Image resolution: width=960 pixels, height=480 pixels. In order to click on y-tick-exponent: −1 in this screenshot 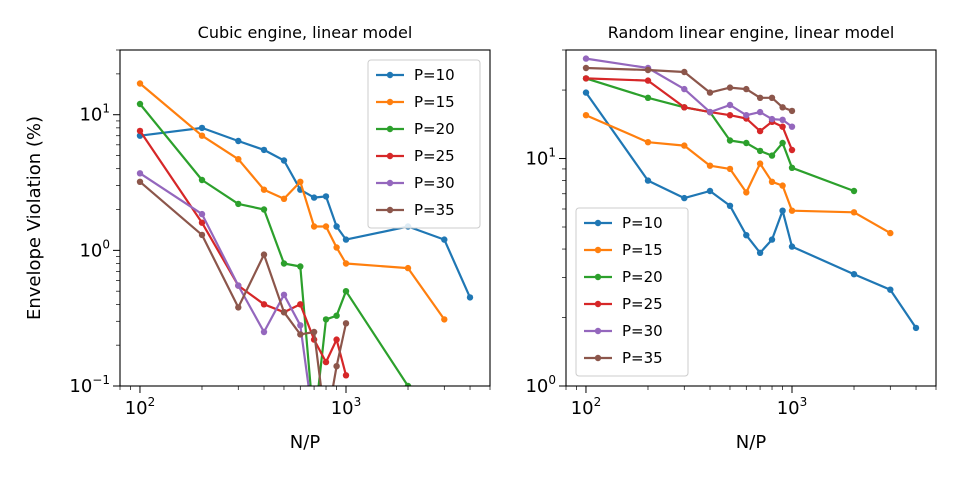, I will do `click(101, 380)`.